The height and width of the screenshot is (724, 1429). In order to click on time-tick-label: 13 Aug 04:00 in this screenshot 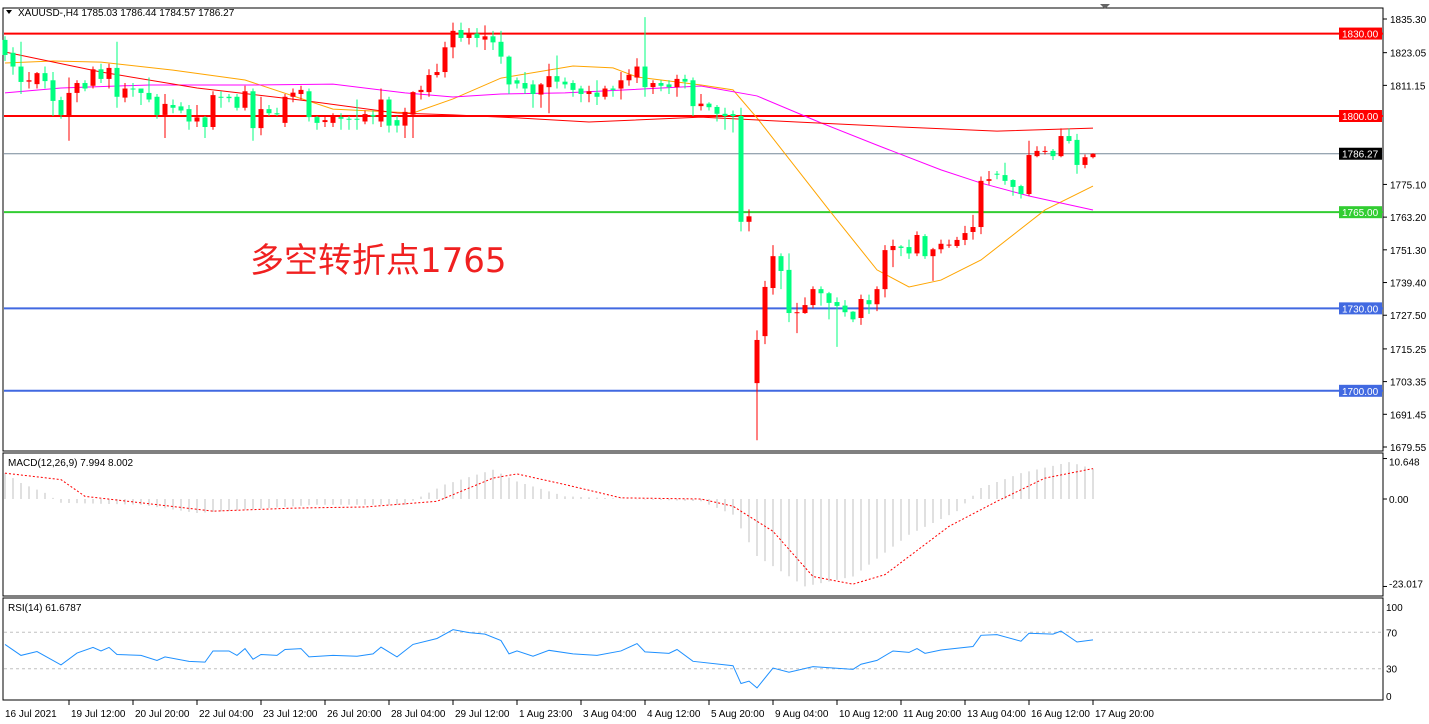, I will do `click(996, 714)`.